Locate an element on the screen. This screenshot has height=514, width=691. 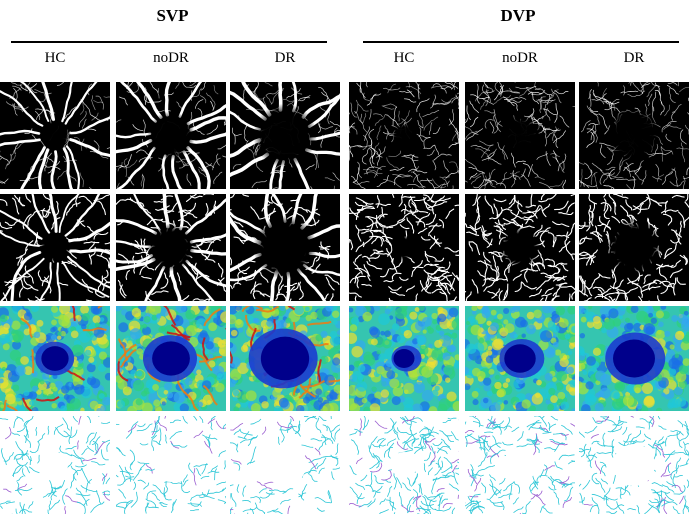
tile-skeleton-map-svp-dr is located at coordinates (285, 465).